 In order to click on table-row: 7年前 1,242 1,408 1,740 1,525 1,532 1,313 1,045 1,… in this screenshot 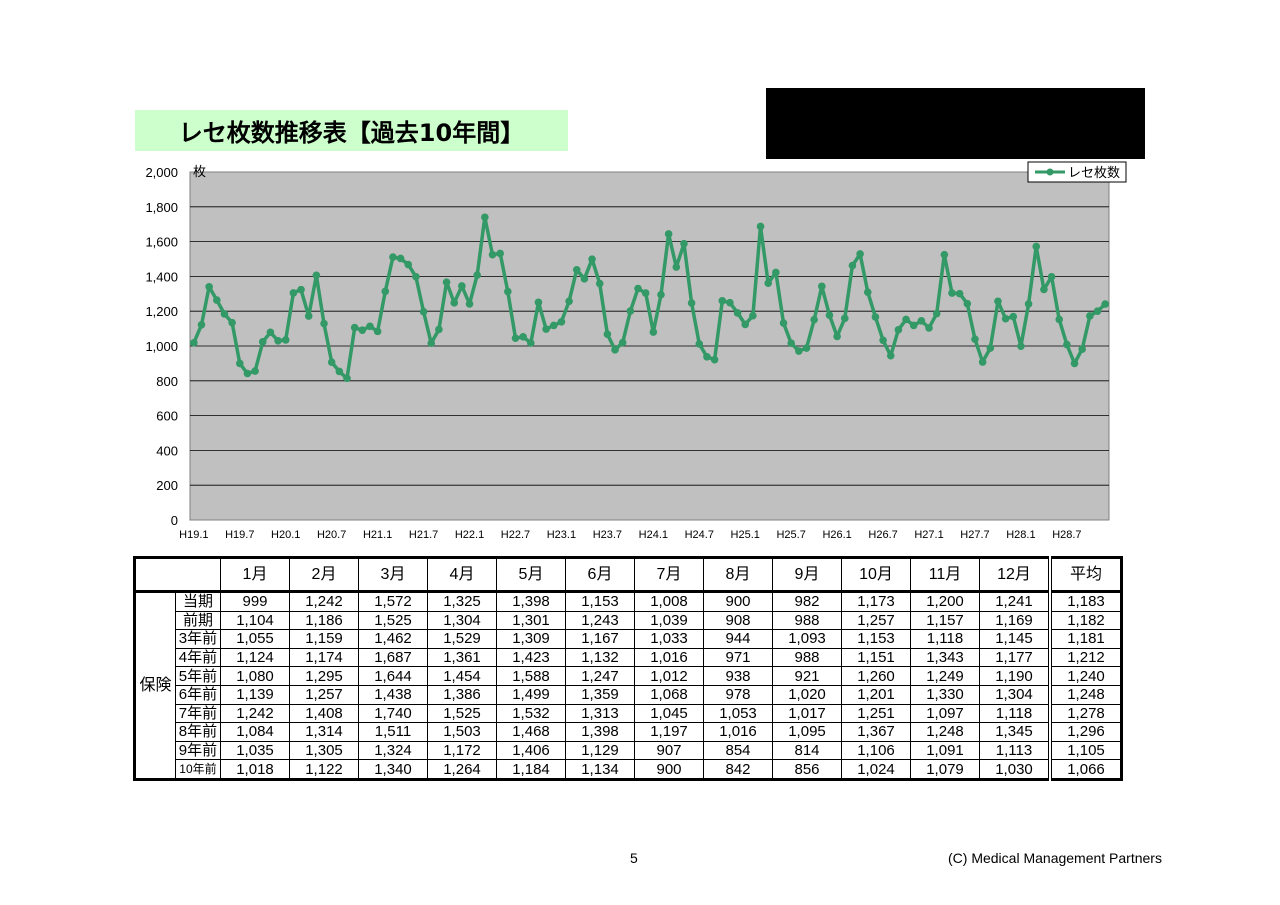, I will do `click(628, 713)`.